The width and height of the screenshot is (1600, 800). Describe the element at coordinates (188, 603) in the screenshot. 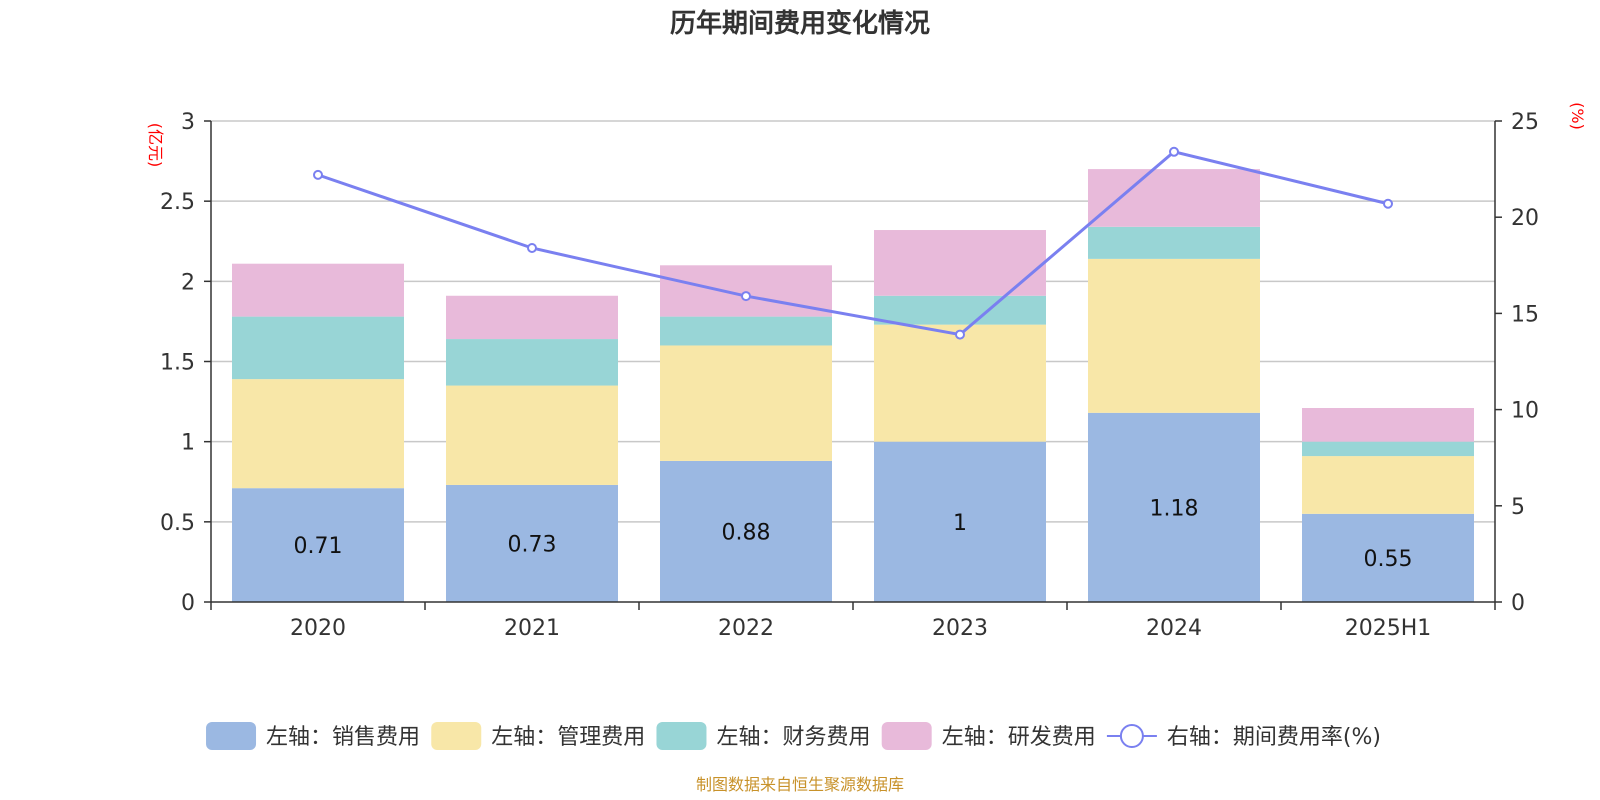

I see `left-tick-label: 0` at that location.